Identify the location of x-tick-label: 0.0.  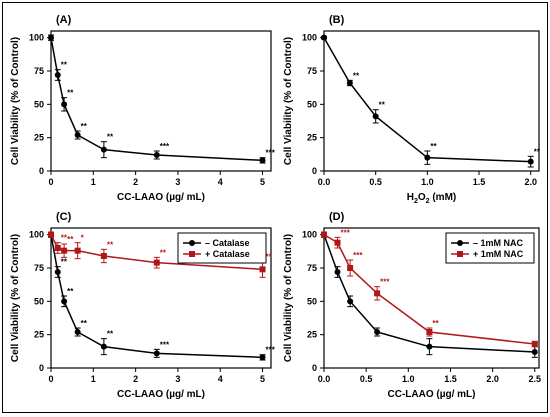
(324, 182).